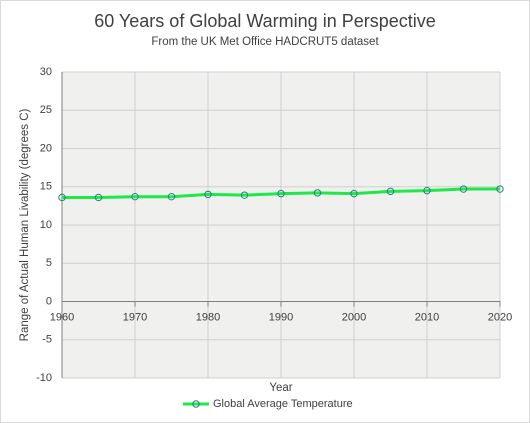  What do you see at coordinates (46, 187) in the screenshot?
I see `y-tick-label: 15` at bounding box center [46, 187].